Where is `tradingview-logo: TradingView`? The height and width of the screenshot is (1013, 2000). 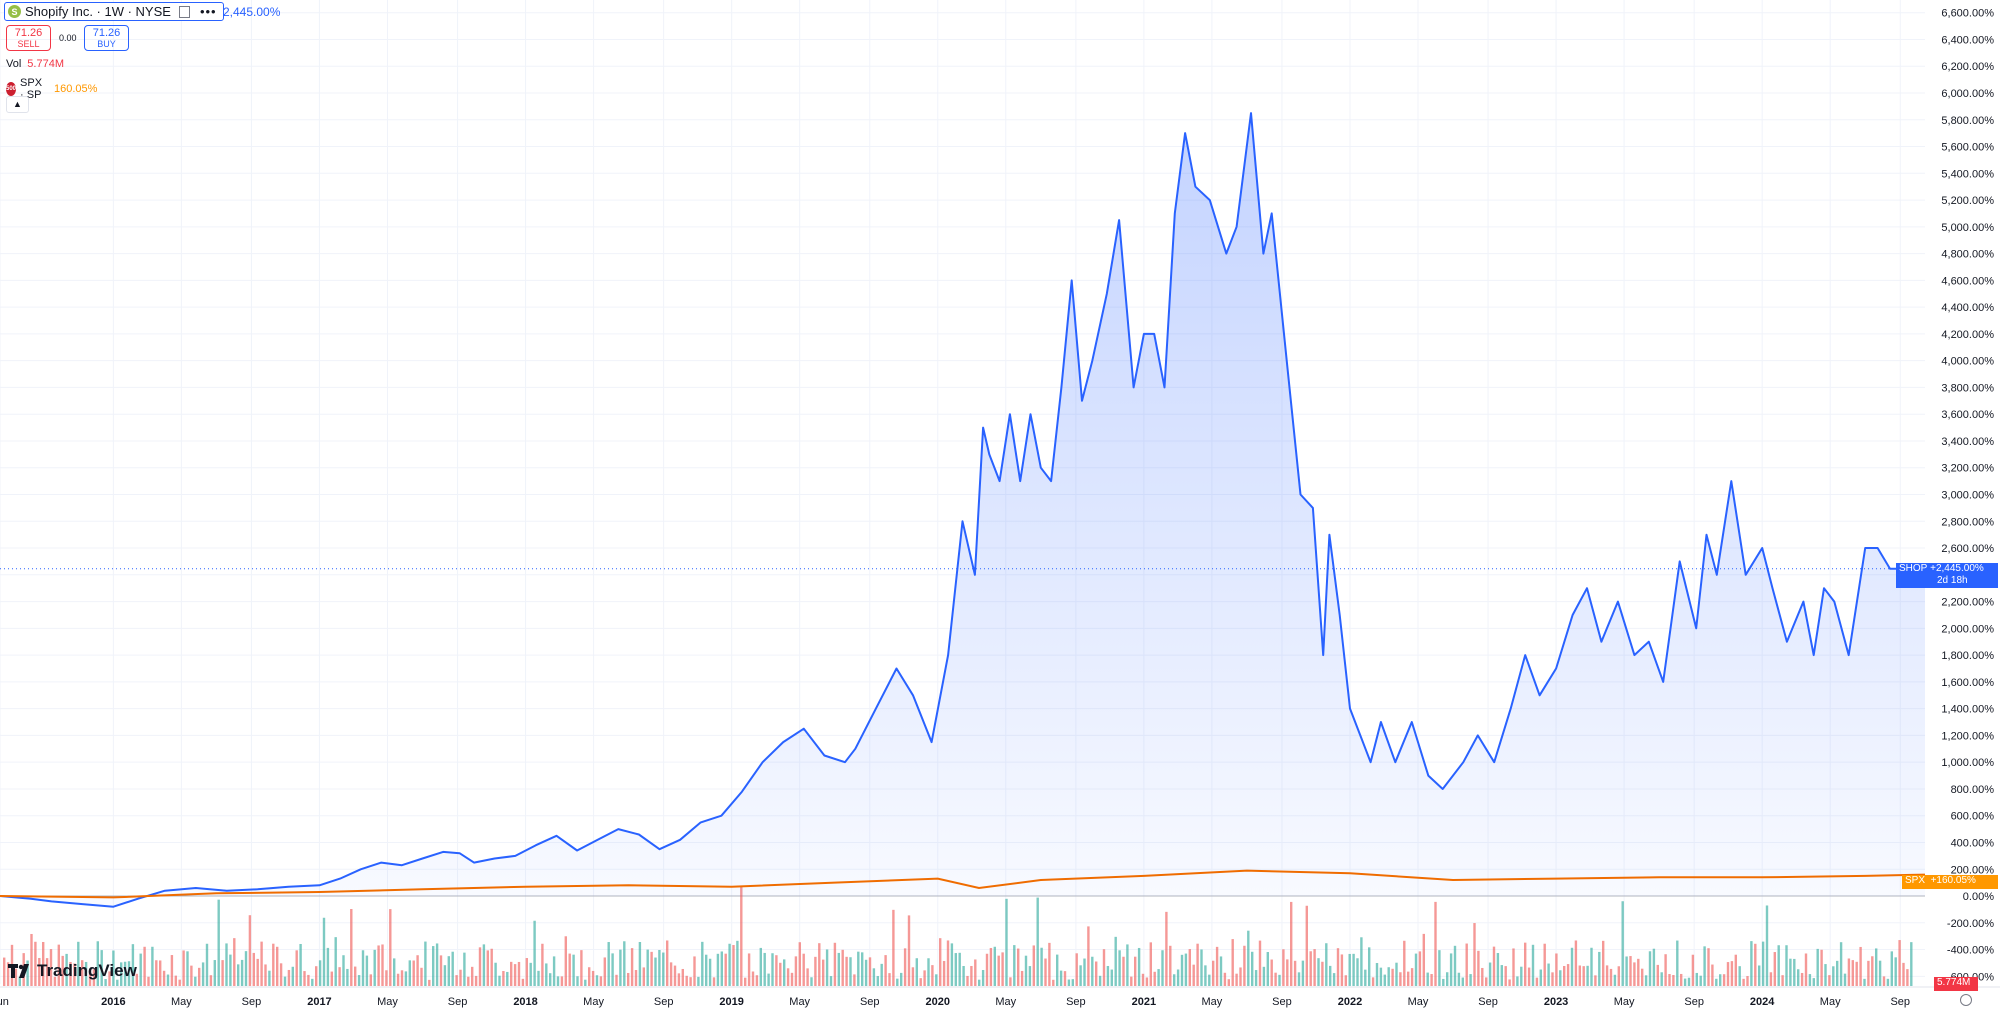
tradingview-logo: TradingView is located at coordinates (72, 971).